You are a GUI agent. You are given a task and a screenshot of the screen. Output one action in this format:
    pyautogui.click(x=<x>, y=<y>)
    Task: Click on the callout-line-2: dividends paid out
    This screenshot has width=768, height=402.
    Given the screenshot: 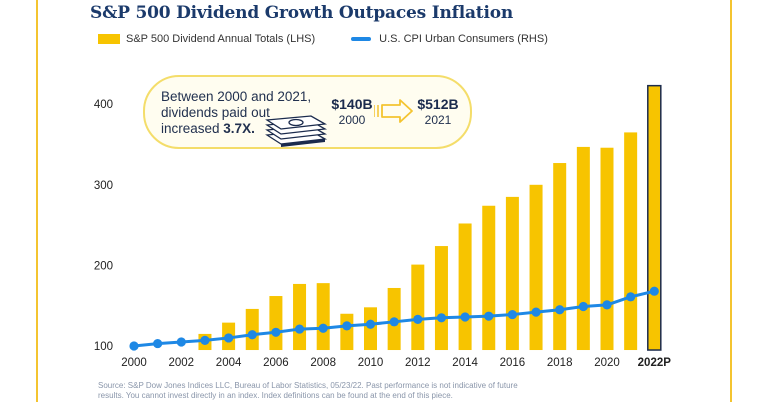 What is the action you would take?
    pyautogui.click(x=215, y=112)
    